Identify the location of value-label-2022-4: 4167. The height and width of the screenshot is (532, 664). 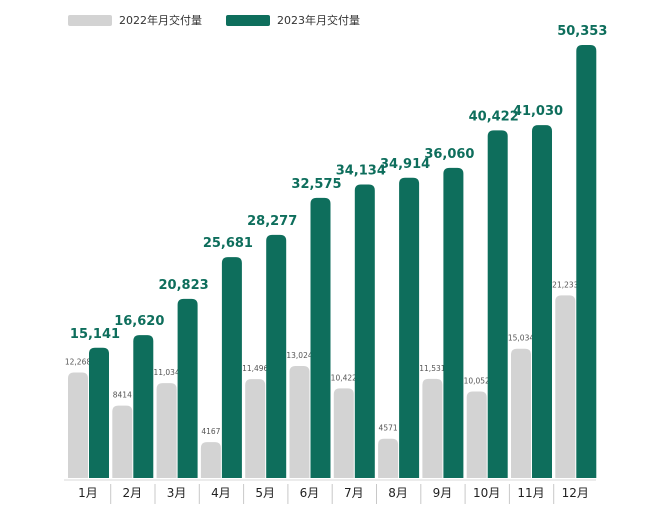
(210, 431).